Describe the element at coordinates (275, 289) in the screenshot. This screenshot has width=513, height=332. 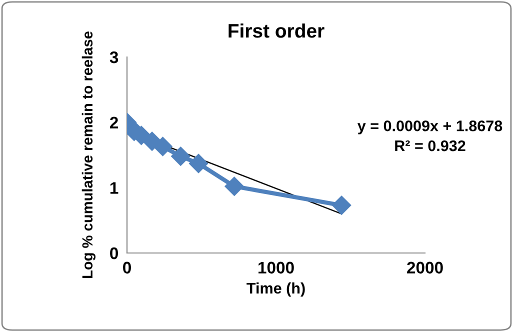
I see `x-axis-title: Time (h)` at that location.